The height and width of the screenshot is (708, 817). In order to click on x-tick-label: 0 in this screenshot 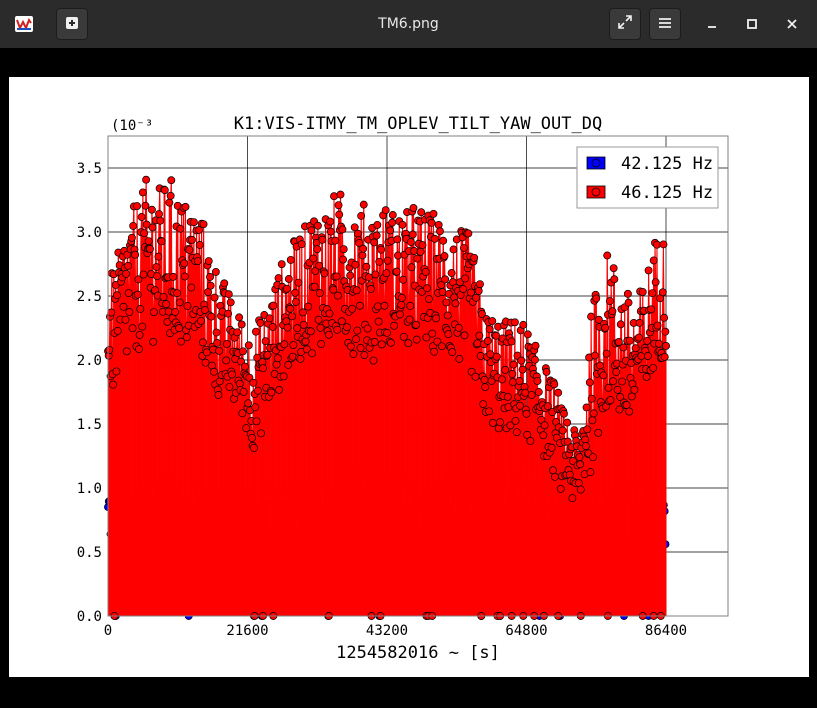, I will do `click(108, 631)`.